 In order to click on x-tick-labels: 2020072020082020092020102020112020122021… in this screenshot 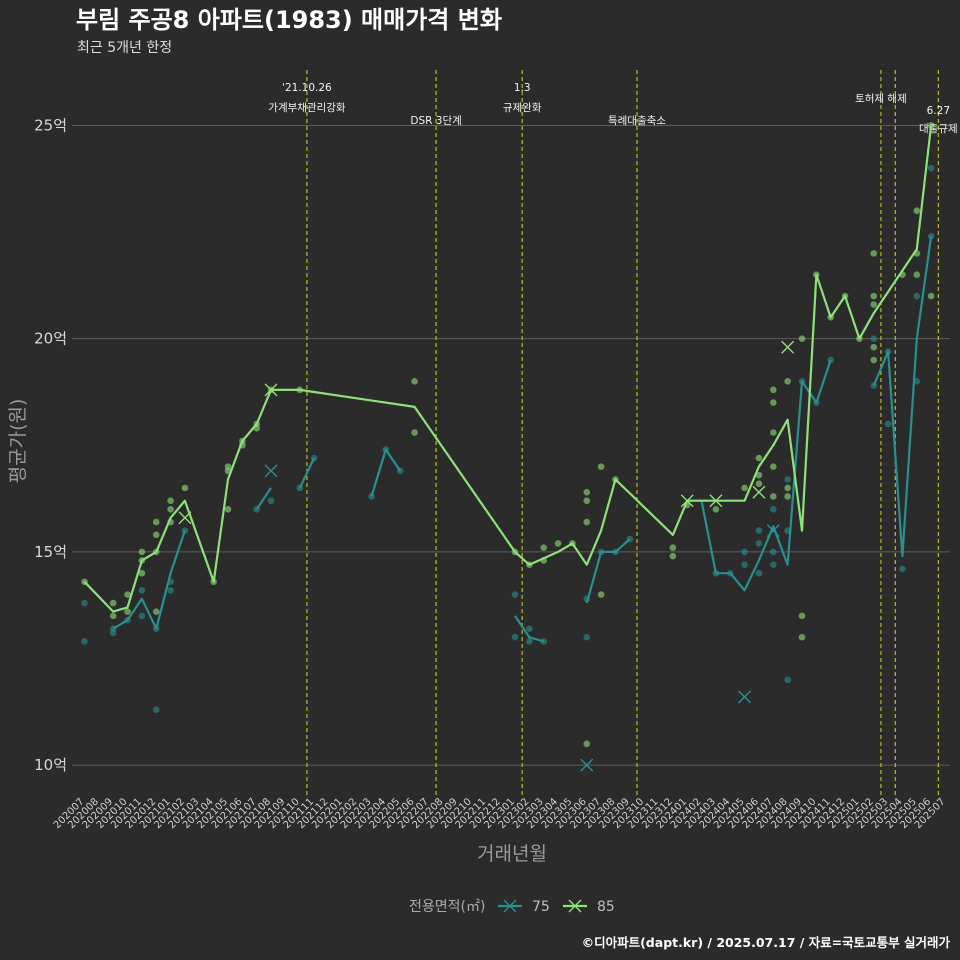, I will do `click(500, 813)`.